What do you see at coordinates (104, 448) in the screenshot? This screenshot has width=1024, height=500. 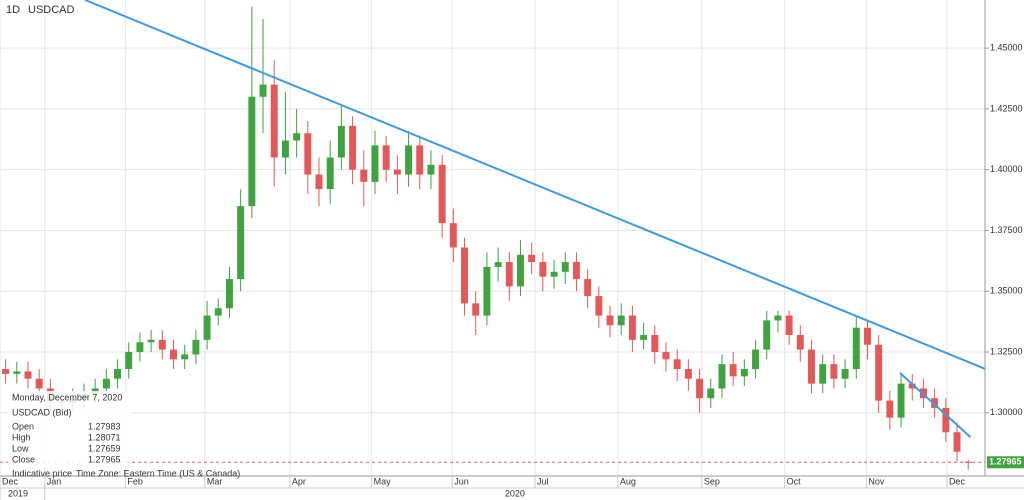 I see `panel-row-value: 1.27659` at bounding box center [104, 448].